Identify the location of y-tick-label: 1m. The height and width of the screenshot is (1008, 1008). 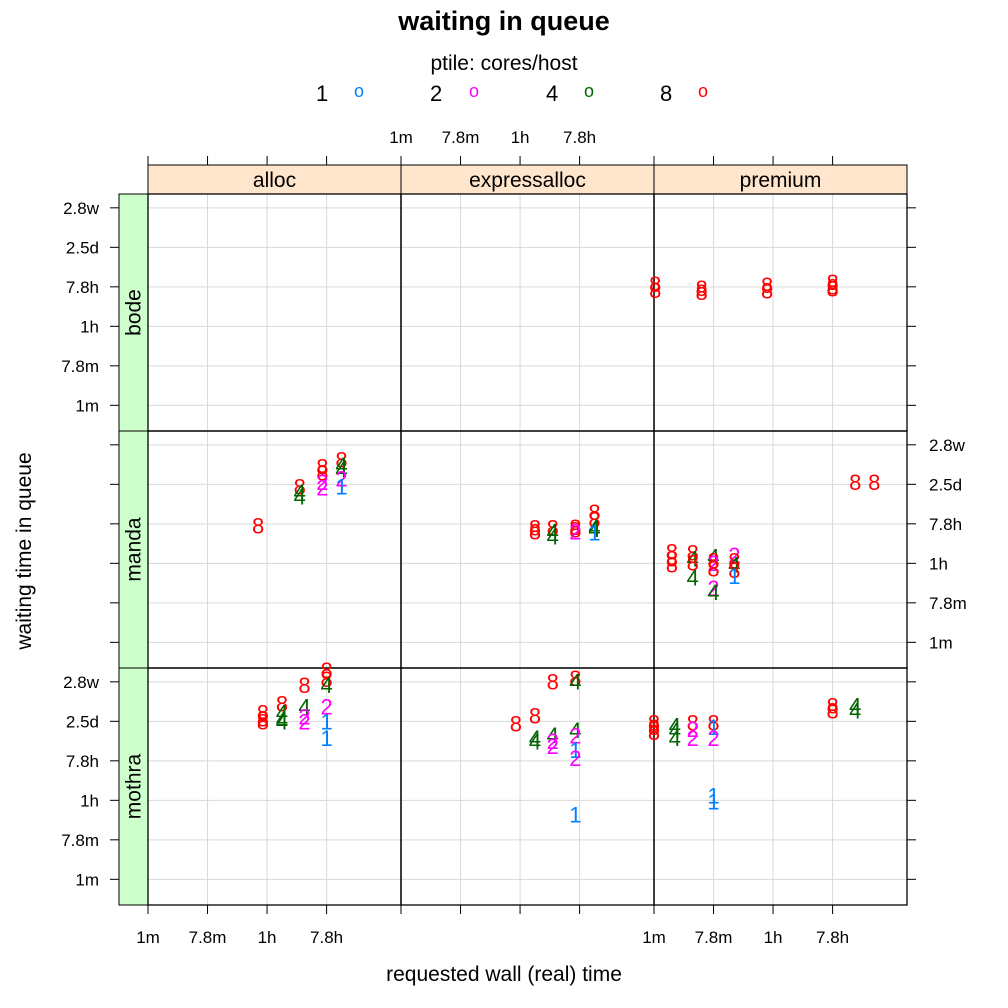
(941, 642).